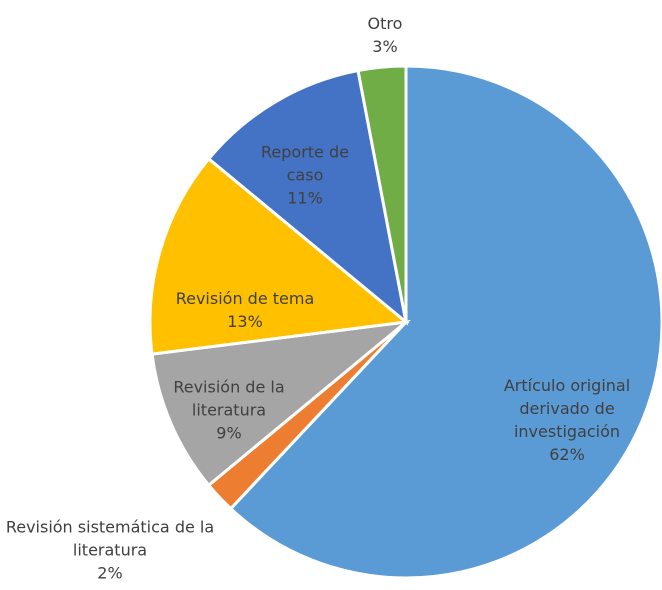 The height and width of the screenshot is (590, 662). I want to click on value-label: 3%, so click(385, 46).